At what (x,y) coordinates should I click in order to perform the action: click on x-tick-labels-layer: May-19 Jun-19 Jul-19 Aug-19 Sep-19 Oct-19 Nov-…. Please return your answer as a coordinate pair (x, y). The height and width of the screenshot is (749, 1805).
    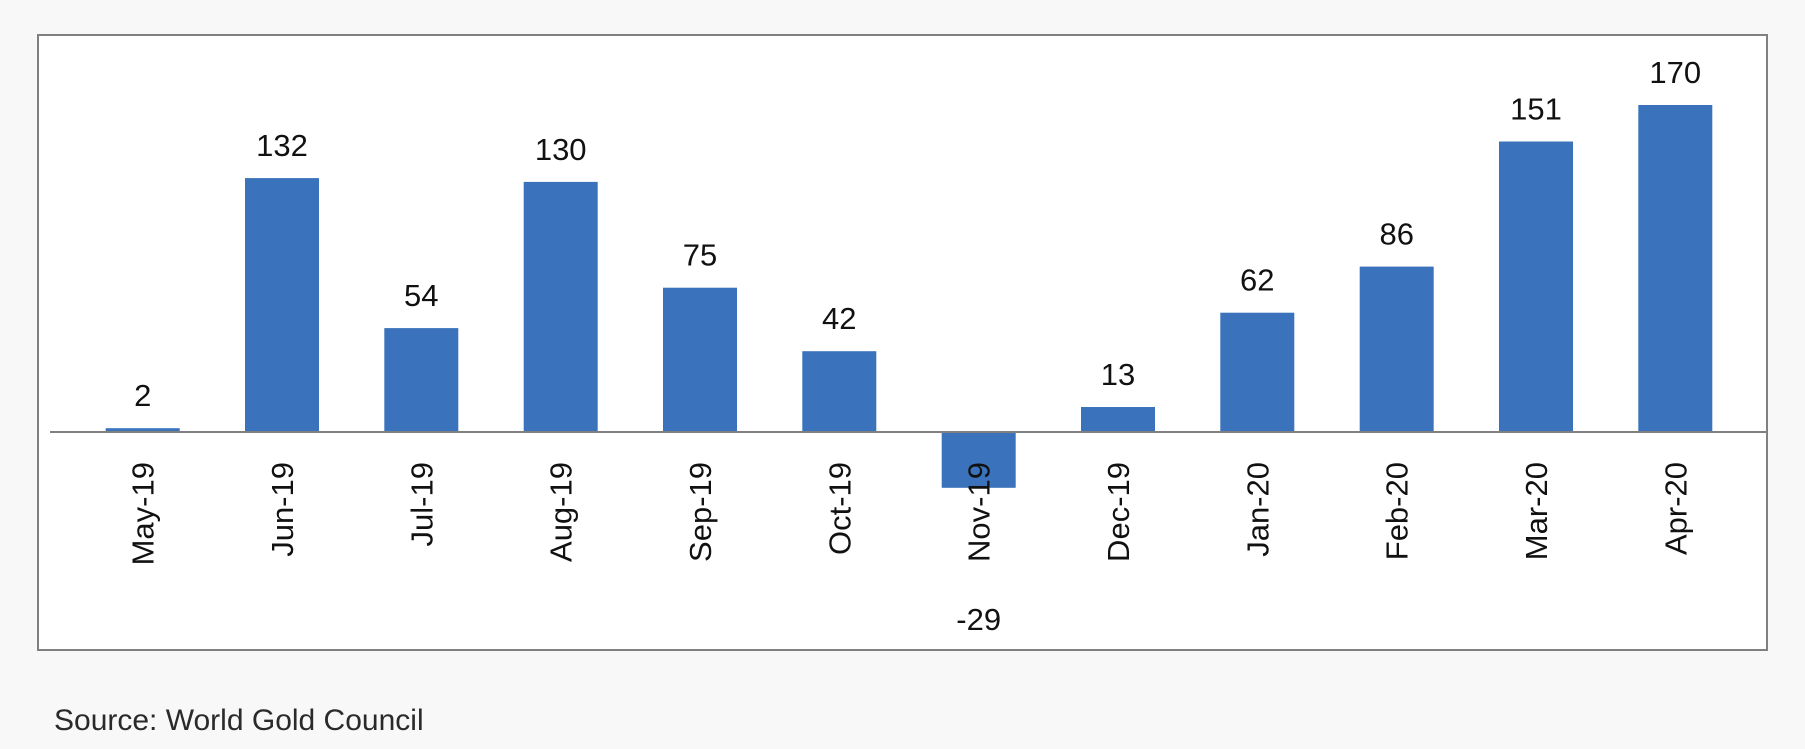
    Looking at the image, I should click on (910, 513).